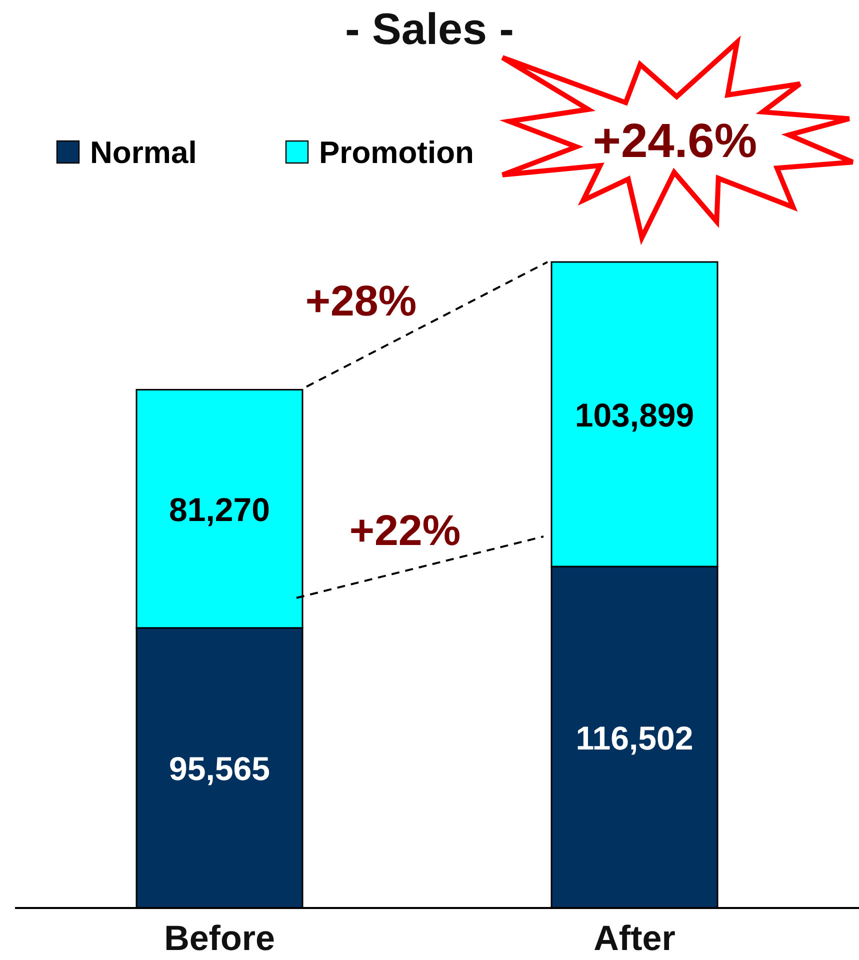  What do you see at coordinates (219, 768) in the screenshot?
I see `data-label: 95,565` at bounding box center [219, 768].